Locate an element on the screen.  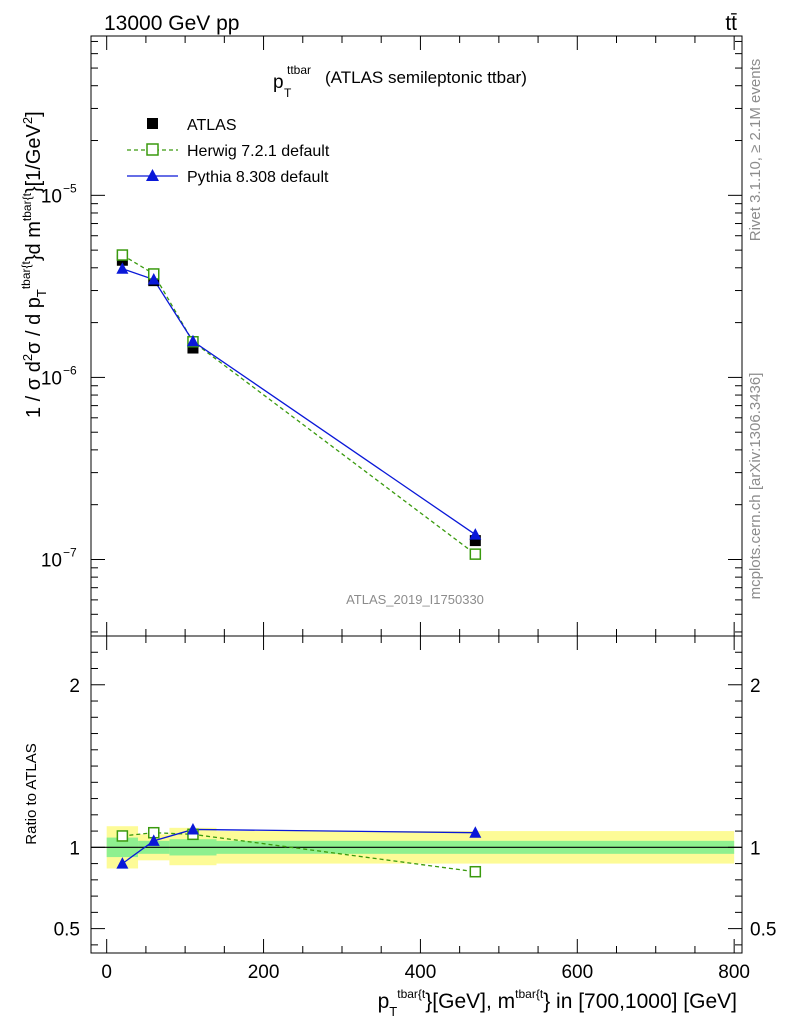
y-tick-label-ratio: 2 is located at coordinates (74, 686).